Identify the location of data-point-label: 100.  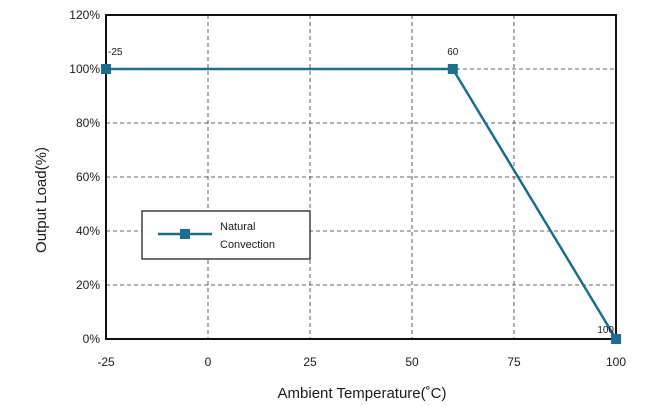
(605, 330).